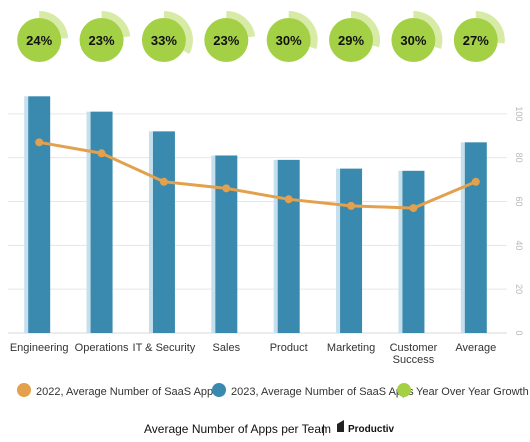 Image resolution: width=530 pixels, height=442 pixels. Describe the element at coordinates (351, 250) in the screenshot. I see `bar-marketing` at that location.